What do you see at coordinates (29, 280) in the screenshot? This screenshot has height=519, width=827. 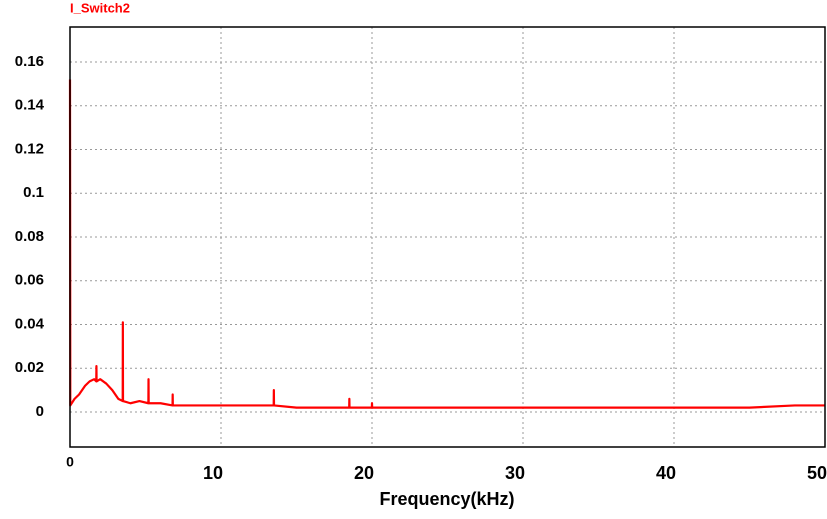 I see `y-tick-label: 0.06` at bounding box center [29, 280].